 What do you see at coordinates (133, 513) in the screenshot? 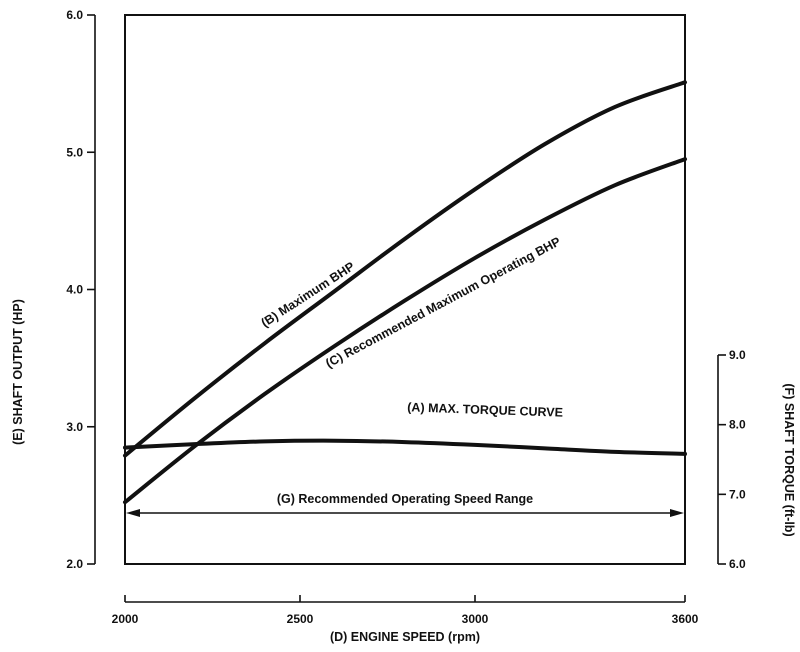
I see `range-arrowhead-left` at bounding box center [133, 513].